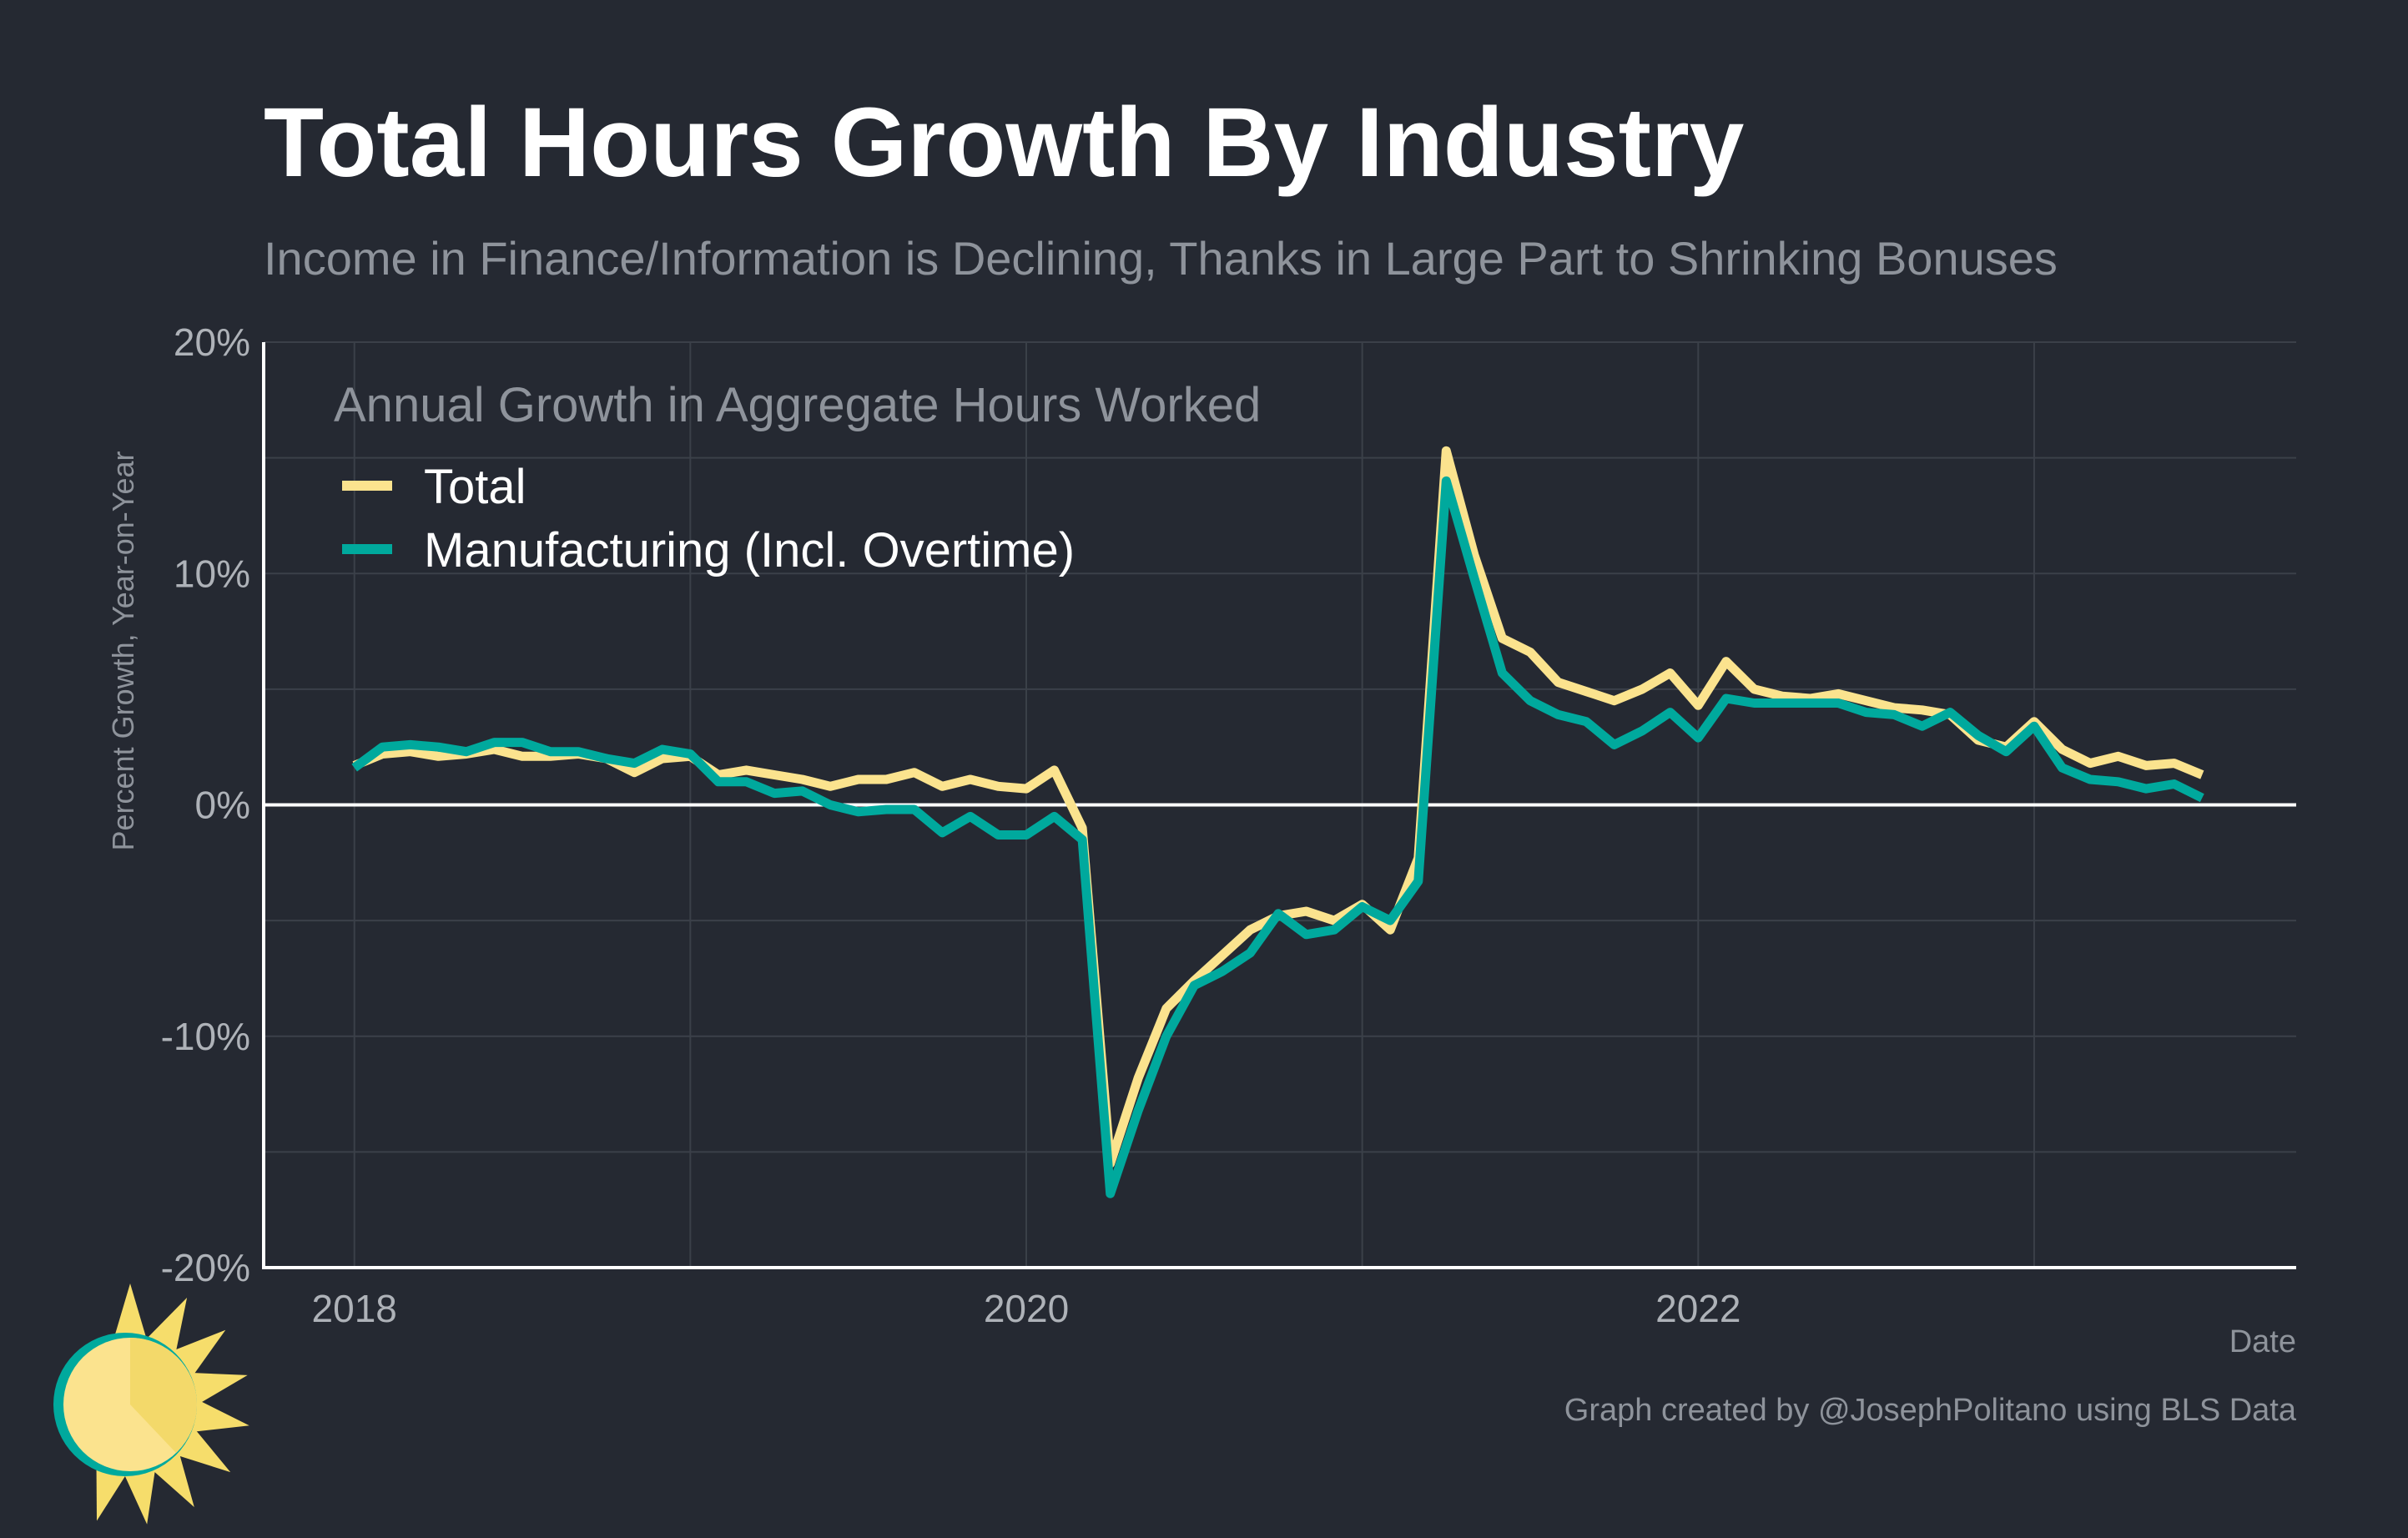 This screenshot has height=1538, width=2408. Describe the element at coordinates (151, 1404) in the screenshot. I see `sun-logo-icon` at that location.